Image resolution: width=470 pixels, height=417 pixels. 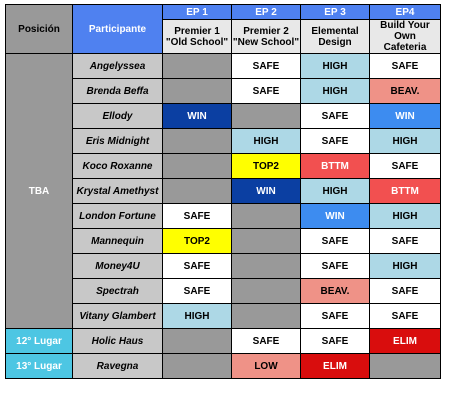 What do you see at coordinates (117, 91) in the screenshot?
I see `participant-name: Brenda Beffa` at bounding box center [117, 91].